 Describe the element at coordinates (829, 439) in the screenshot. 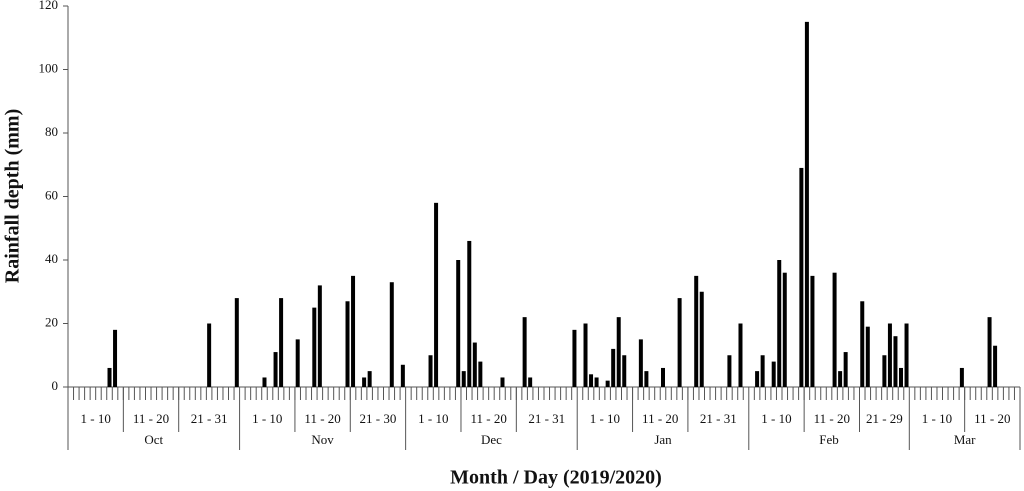

I see `month-label: Feb` at that location.